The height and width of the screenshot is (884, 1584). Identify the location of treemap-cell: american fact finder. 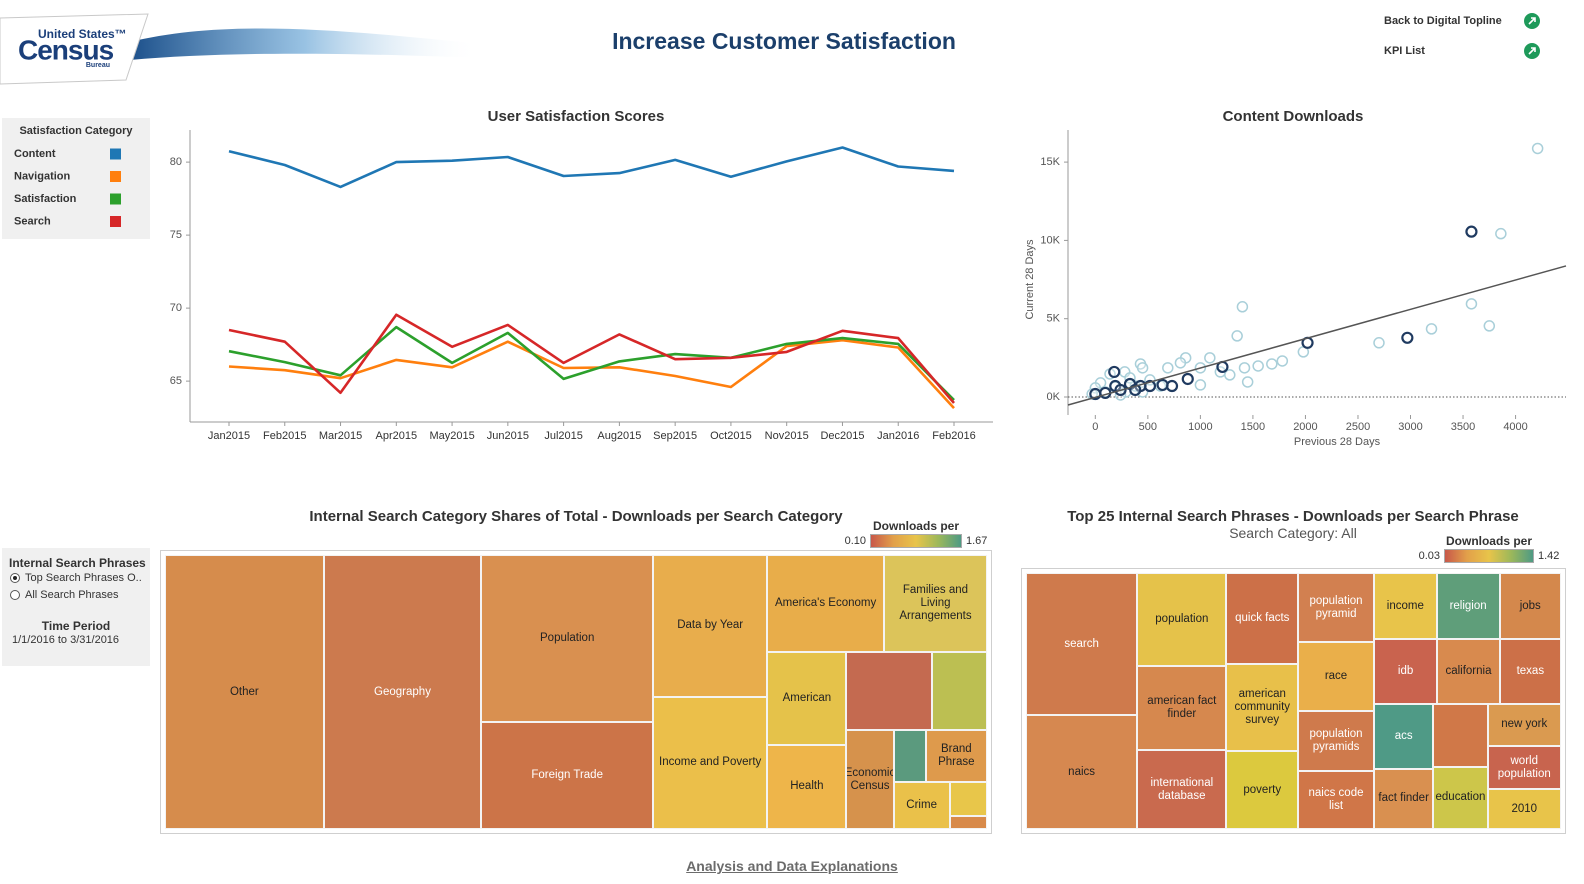
(1182, 708).